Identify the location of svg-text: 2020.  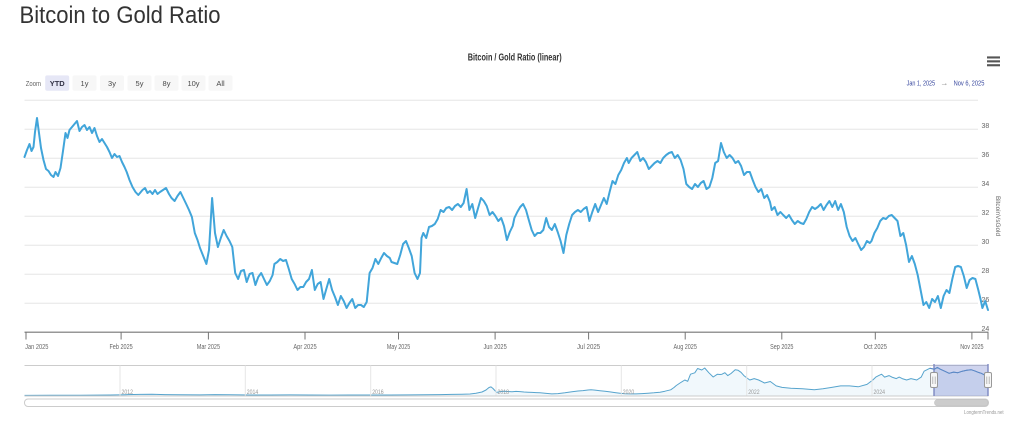
(629, 393).